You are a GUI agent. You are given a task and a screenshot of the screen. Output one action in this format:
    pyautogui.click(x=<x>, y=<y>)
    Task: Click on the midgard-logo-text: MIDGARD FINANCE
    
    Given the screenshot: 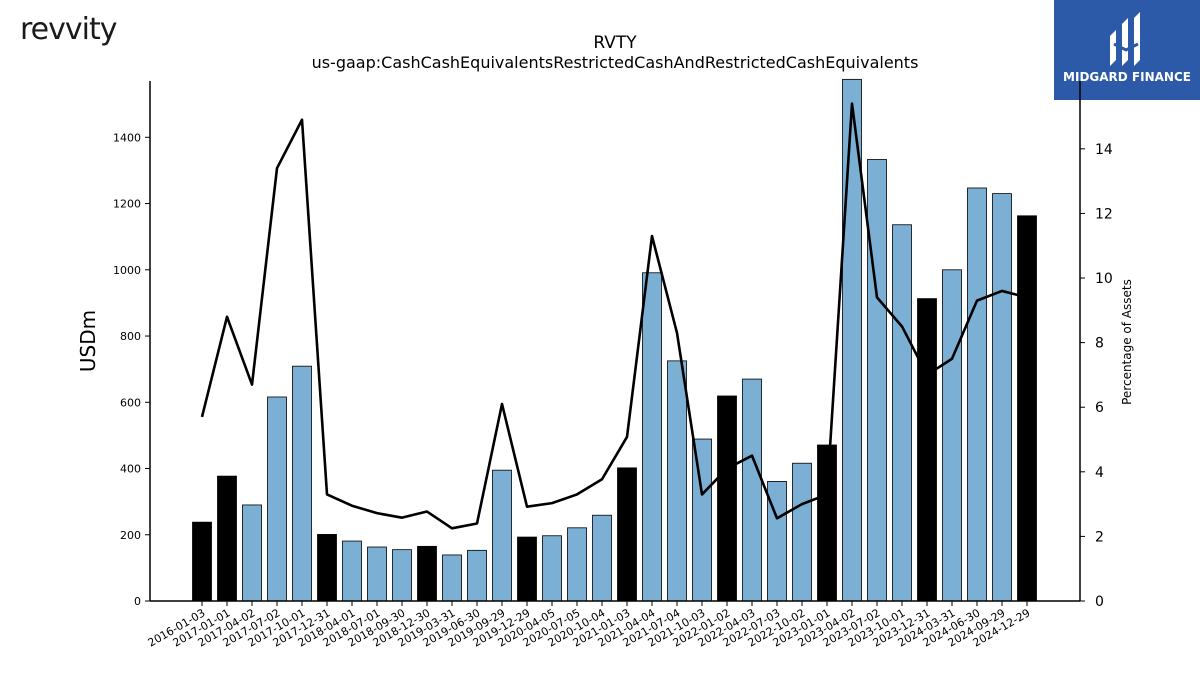 What is the action you would take?
    pyautogui.click(x=1127, y=77)
    